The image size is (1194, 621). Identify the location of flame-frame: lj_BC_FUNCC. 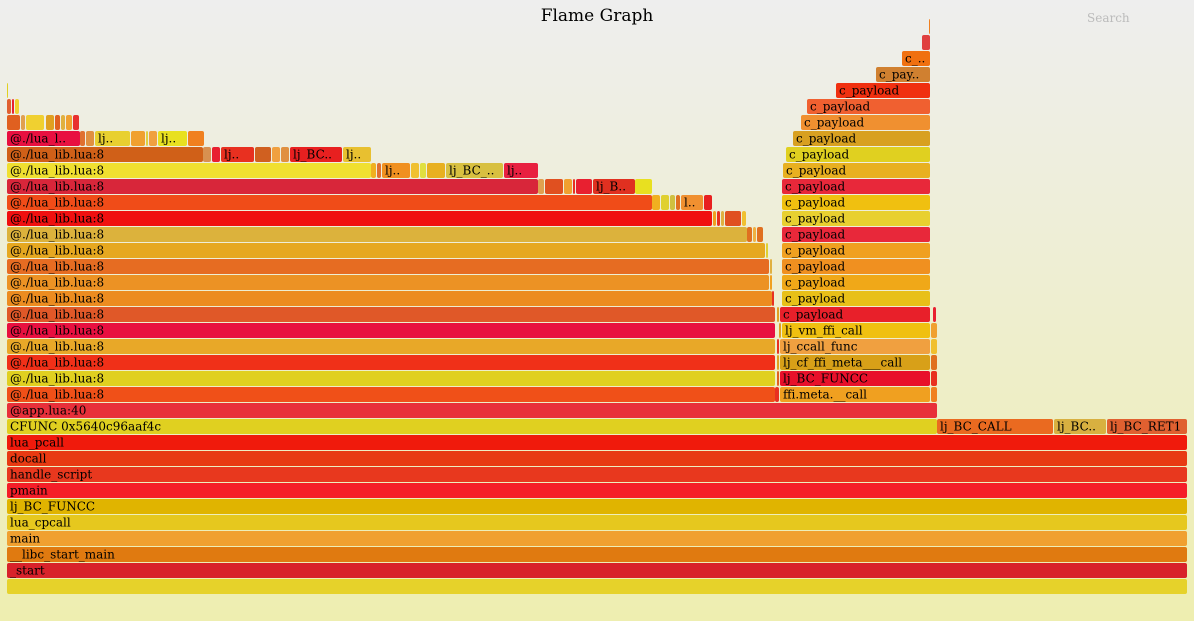
(855, 378).